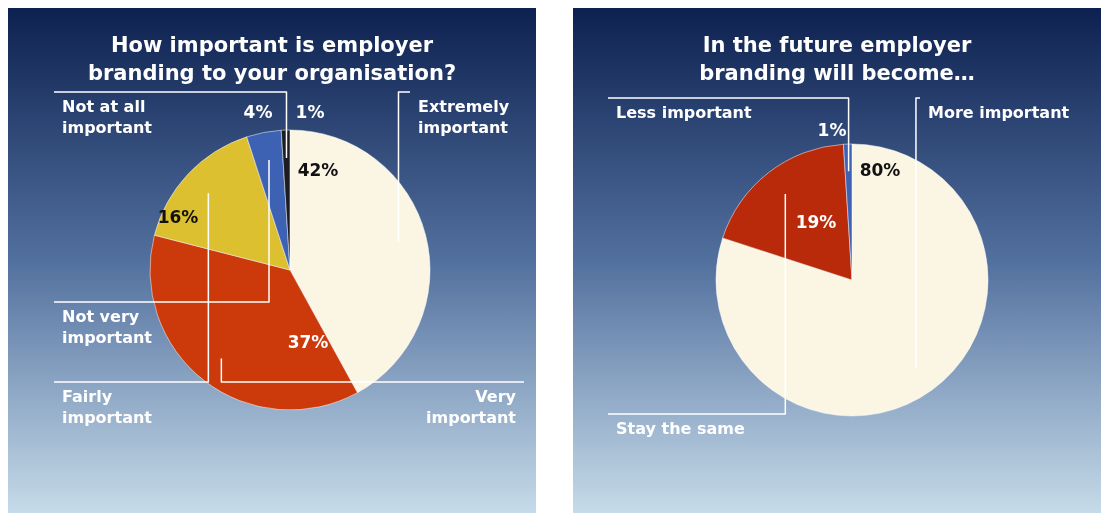 This screenshot has height=521, width=1109. What do you see at coordinates (107, 407) in the screenshot?
I see `slice-label: Fairly important` at bounding box center [107, 407].